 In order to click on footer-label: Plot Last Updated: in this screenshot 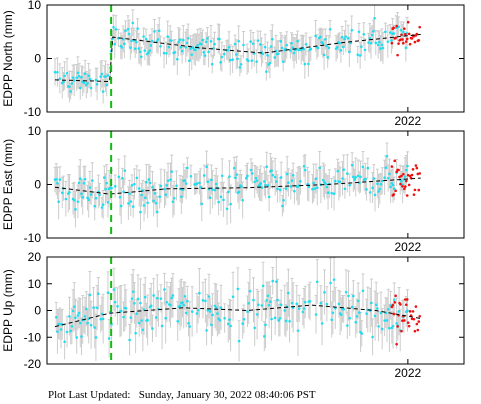, I will do `click(89, 395)`.